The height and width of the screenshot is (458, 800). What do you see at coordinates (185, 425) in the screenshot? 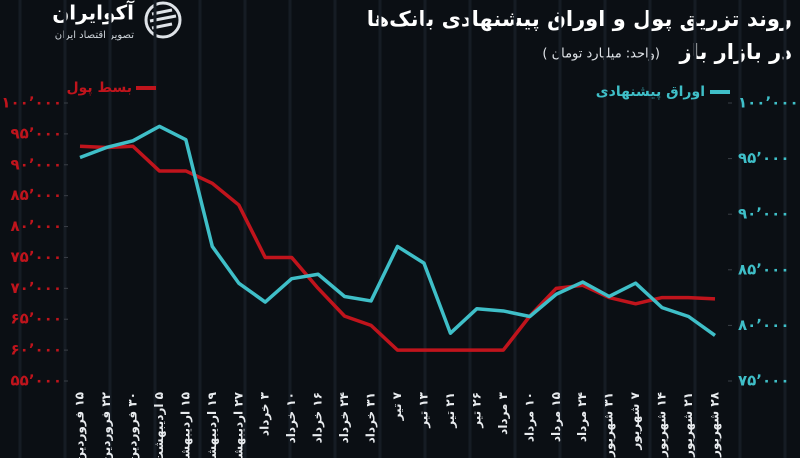
I see `x-tick-label: ۱۵ اردیبهشت` at bounding box center [185, 425].